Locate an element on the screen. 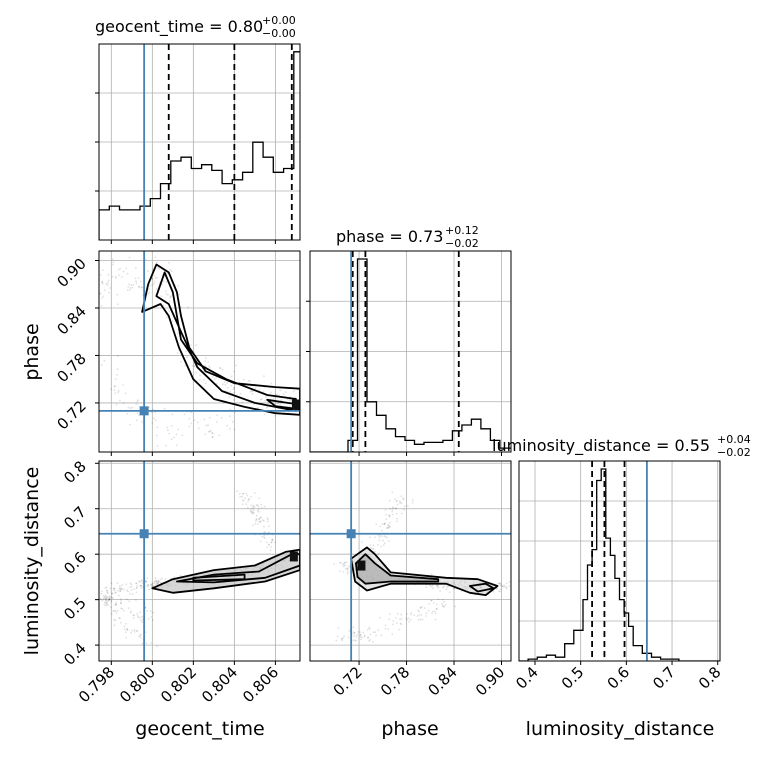  title-geocent-time-minus: −0.00 is located at coordinates (279, 33).